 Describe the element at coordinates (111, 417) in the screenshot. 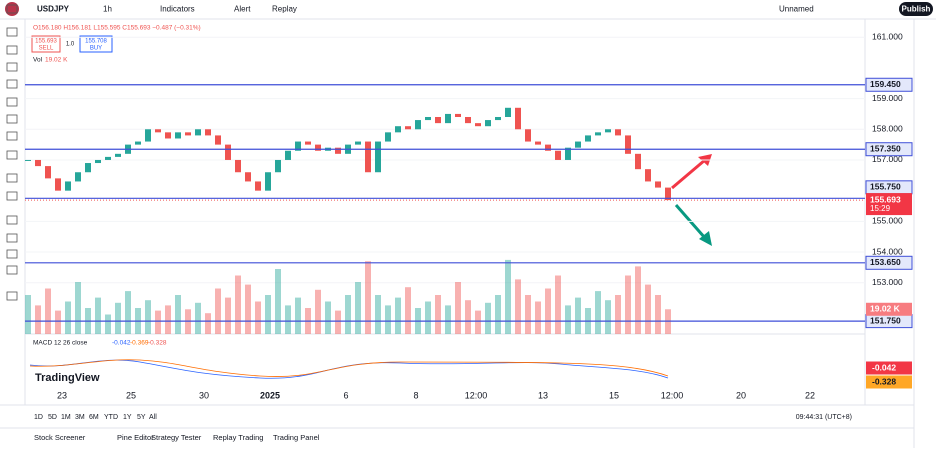

I see `timeframe: YTD` at that location.